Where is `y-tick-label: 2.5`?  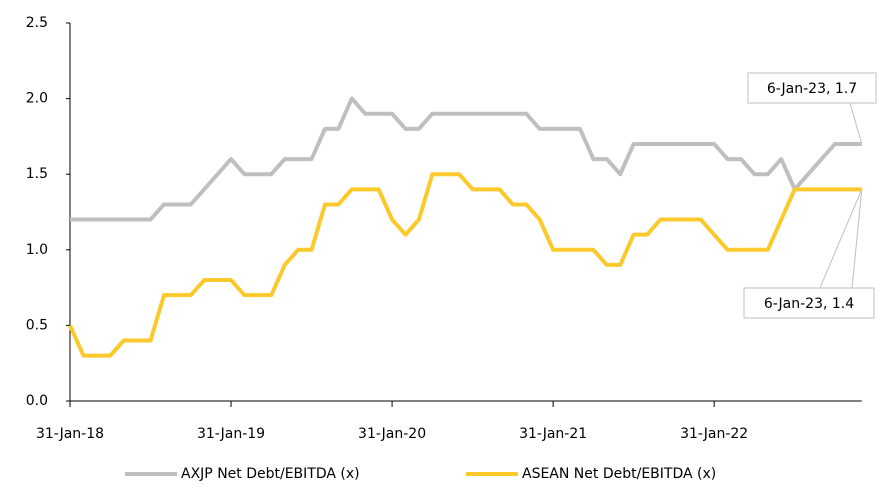
y-tick-label: 2.5 is located at coordinates (37, 23).